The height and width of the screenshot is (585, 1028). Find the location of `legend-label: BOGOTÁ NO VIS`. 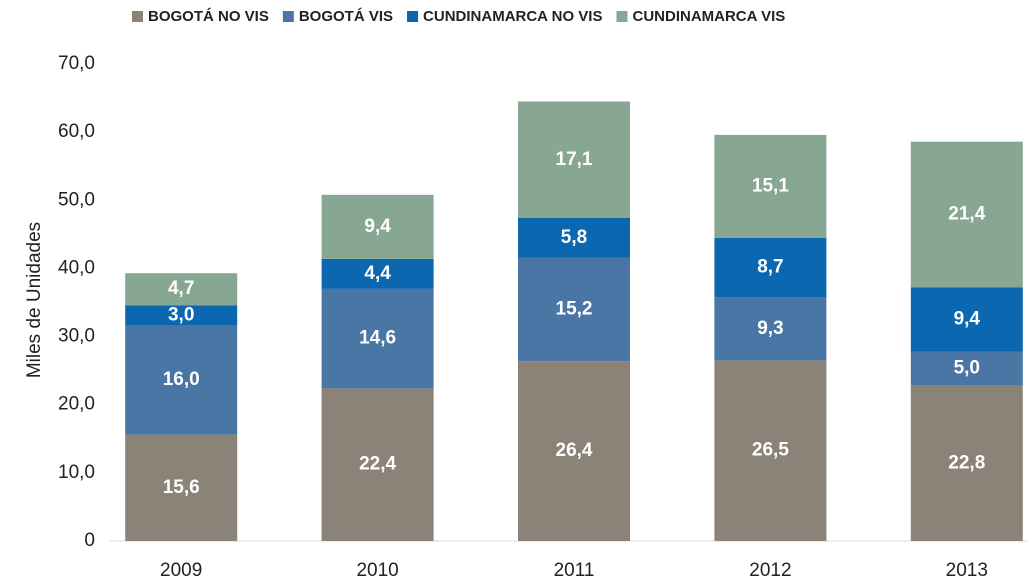

legend-label: BOGOTÁ NO VIS is located at coordinates (208, 16).